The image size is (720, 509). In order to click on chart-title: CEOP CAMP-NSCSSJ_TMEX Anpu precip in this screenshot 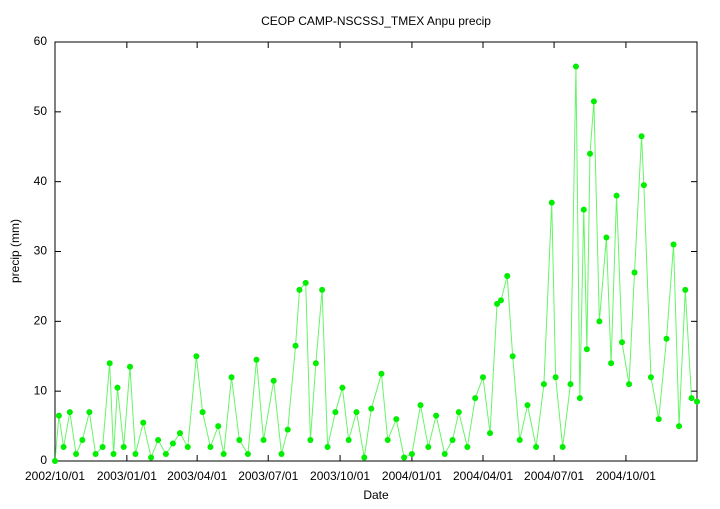, I will do `click(376, 21)`.